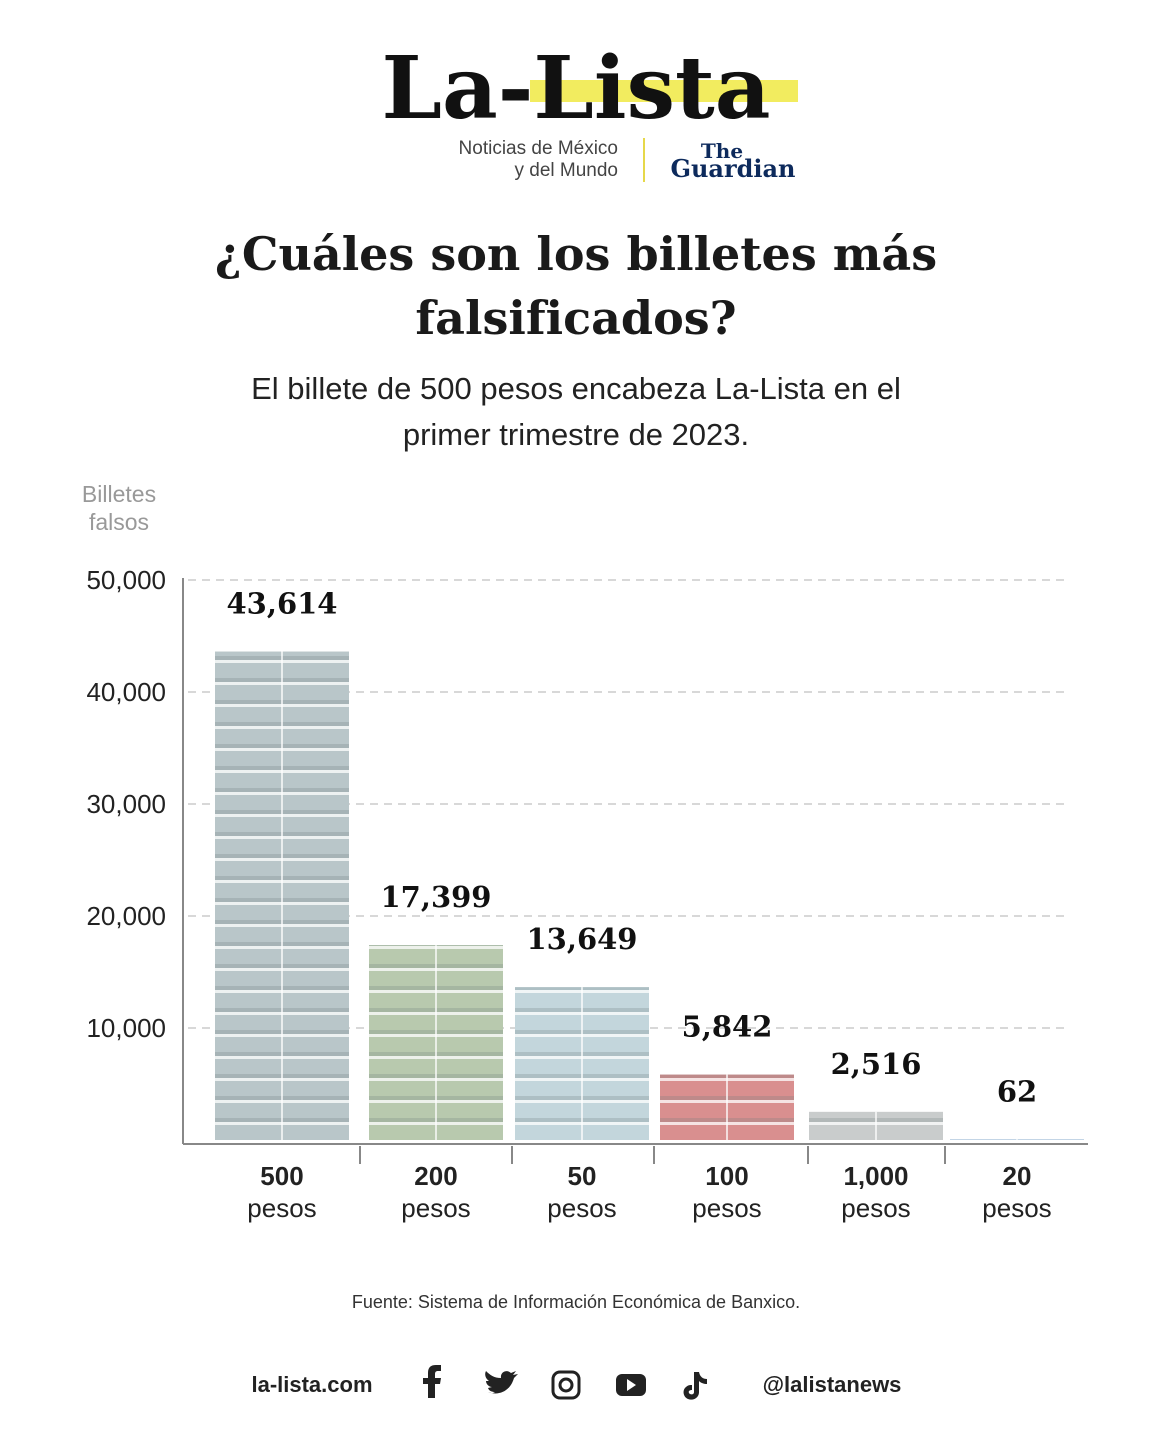 The image size is (1152, 1440). What do you see at coordinates (727, 1027) in the screenshot?
I see `value-label: 5,842` at bounding box center [727, 1027].